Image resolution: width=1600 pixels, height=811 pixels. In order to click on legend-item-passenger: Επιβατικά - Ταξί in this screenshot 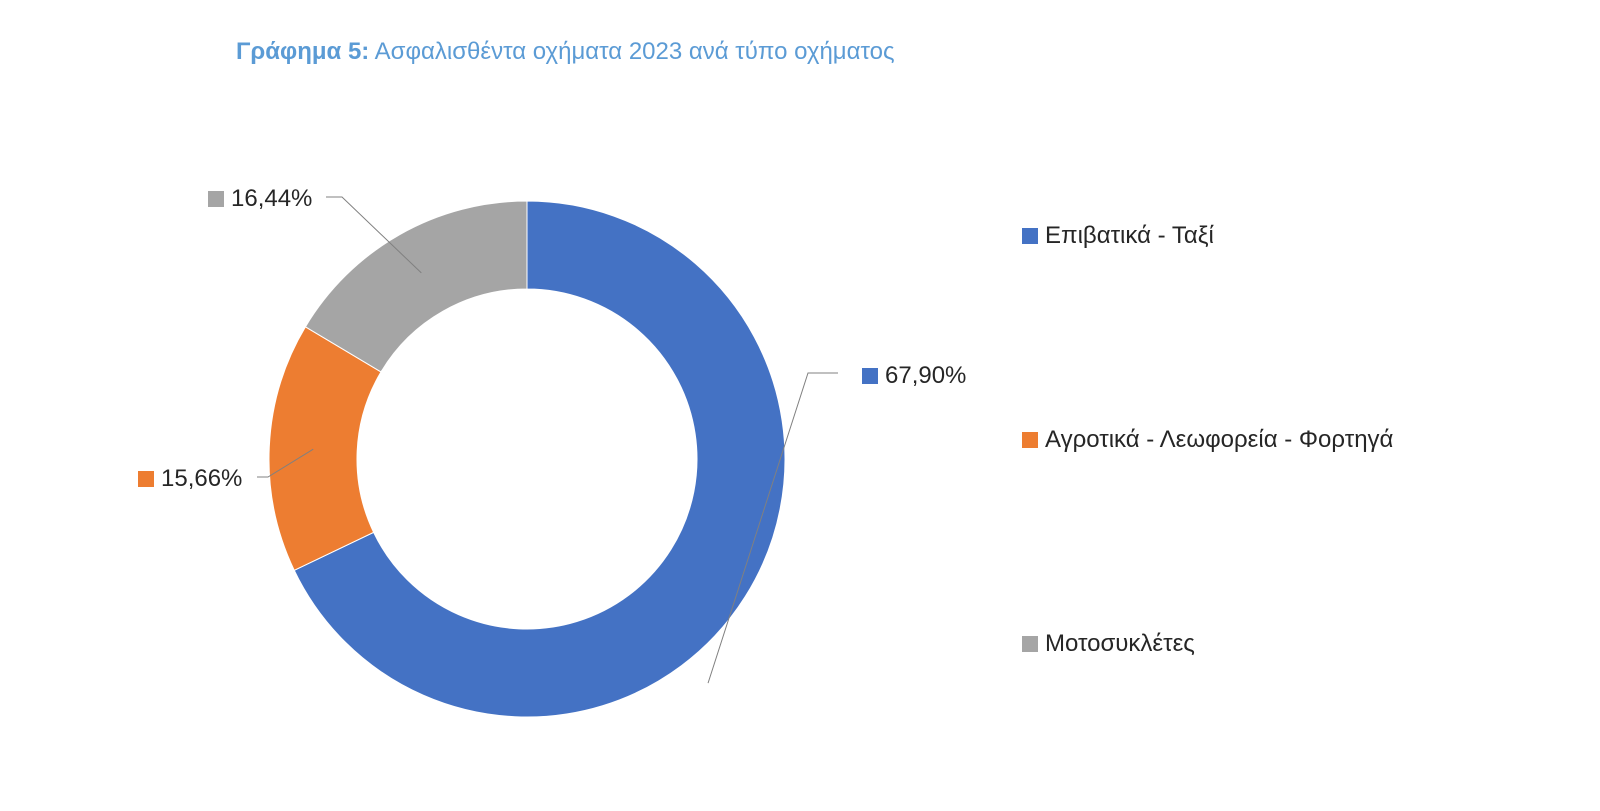, I will do `click(1118, 236)`.